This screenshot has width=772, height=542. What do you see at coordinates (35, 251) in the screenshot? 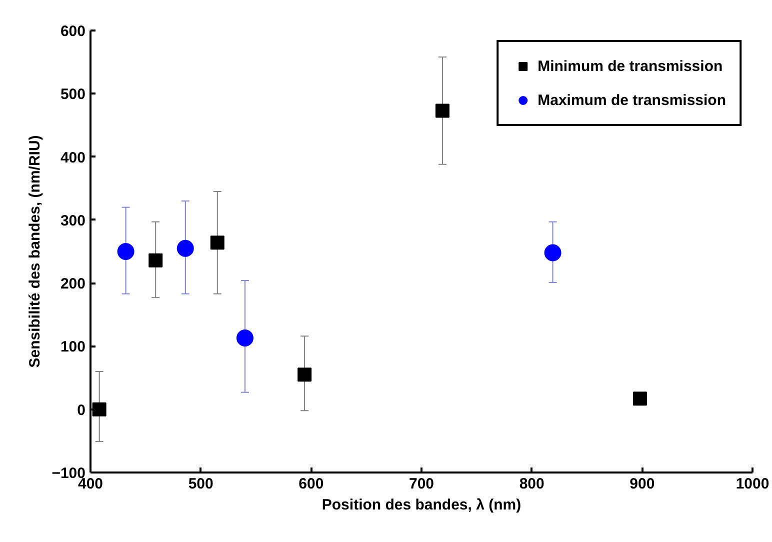
I see `y-axis-title: Sensibilité des bandes, (nm/RIU)` at bounding box center [35, 251].